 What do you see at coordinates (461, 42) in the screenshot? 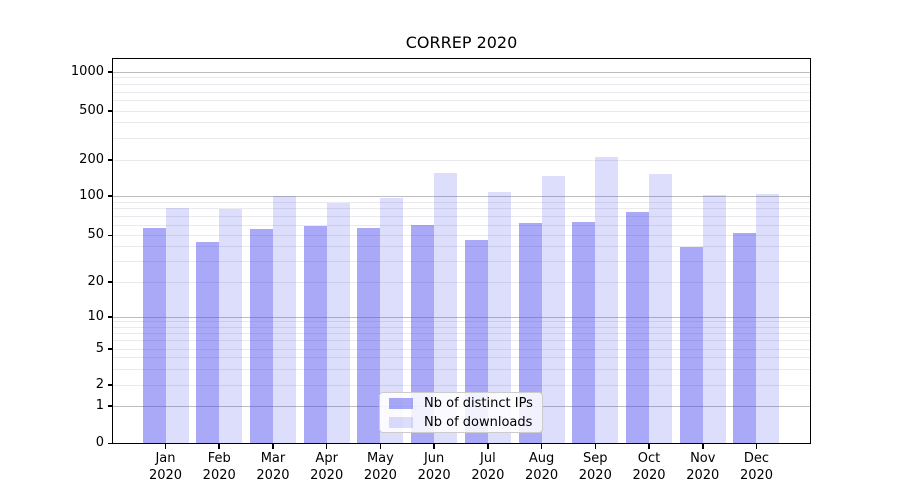
I see `chart-title: CORREP 2020` at bounding box center [461, 42].